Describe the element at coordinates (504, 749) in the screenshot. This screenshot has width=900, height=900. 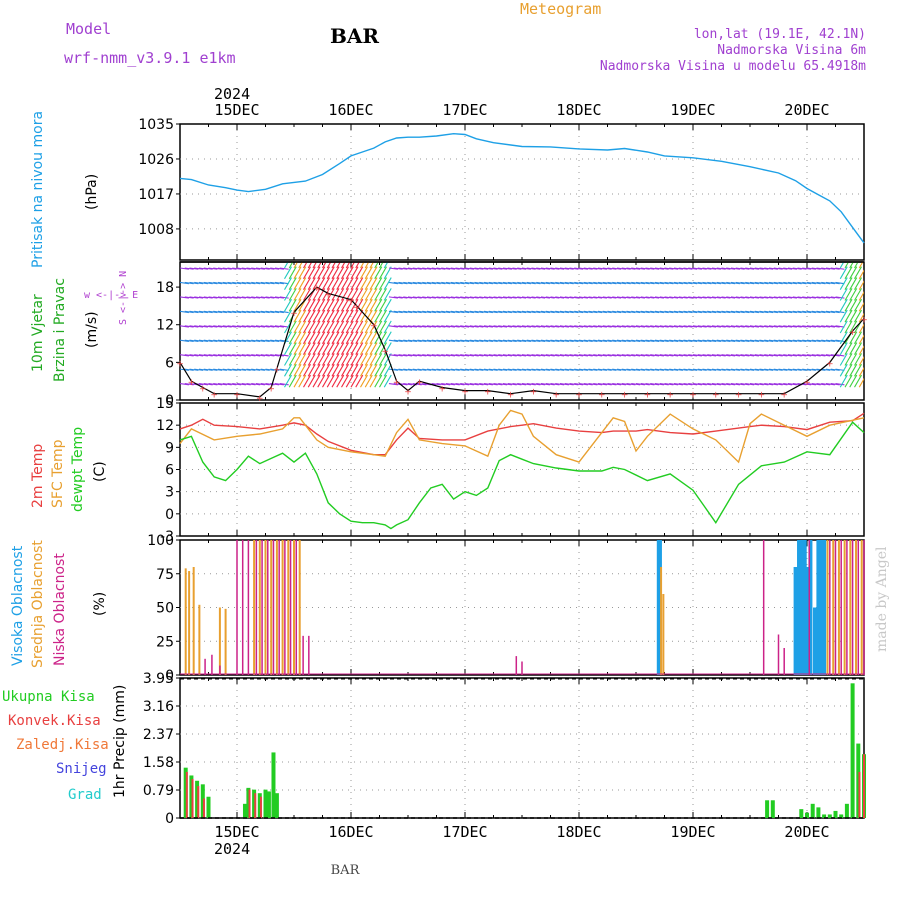
I see `precipitation-panel: 3.953.162.371.580.790` at that location.